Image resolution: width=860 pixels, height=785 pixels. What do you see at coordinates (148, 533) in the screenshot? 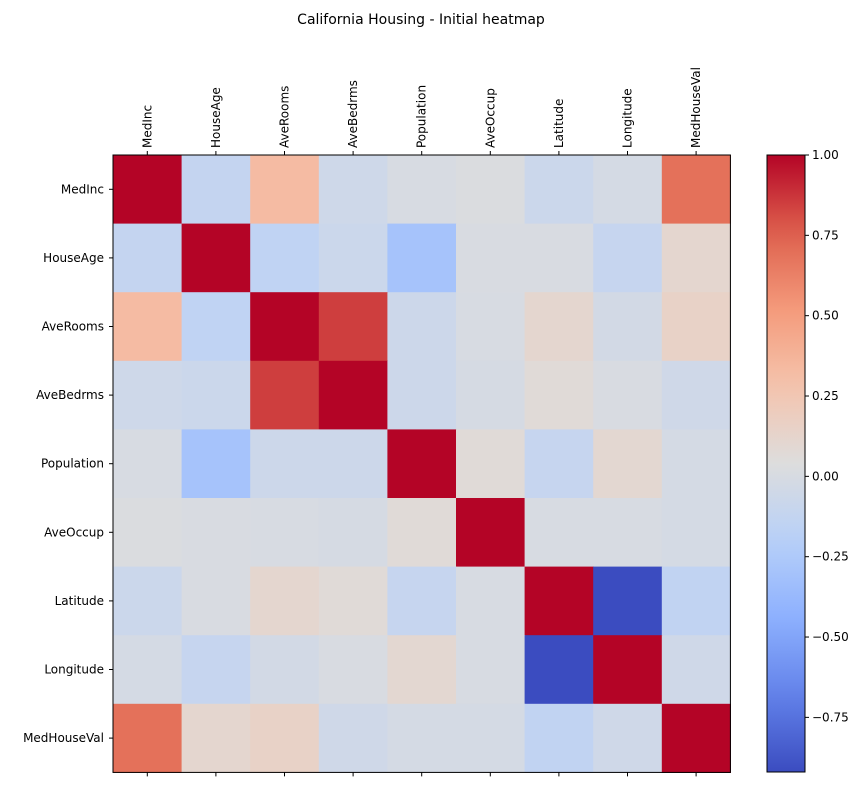
I see `heatmap-cell-aveoccup-medinc` at bounding box center [148, 533].